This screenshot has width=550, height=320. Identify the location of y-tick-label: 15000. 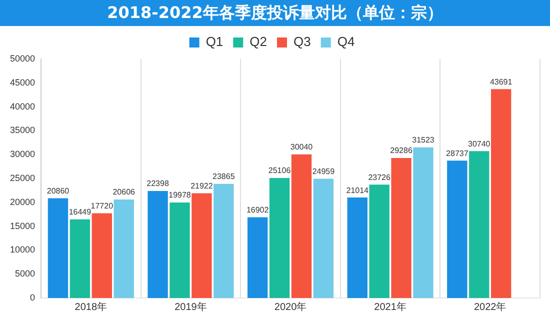
(23, 225).